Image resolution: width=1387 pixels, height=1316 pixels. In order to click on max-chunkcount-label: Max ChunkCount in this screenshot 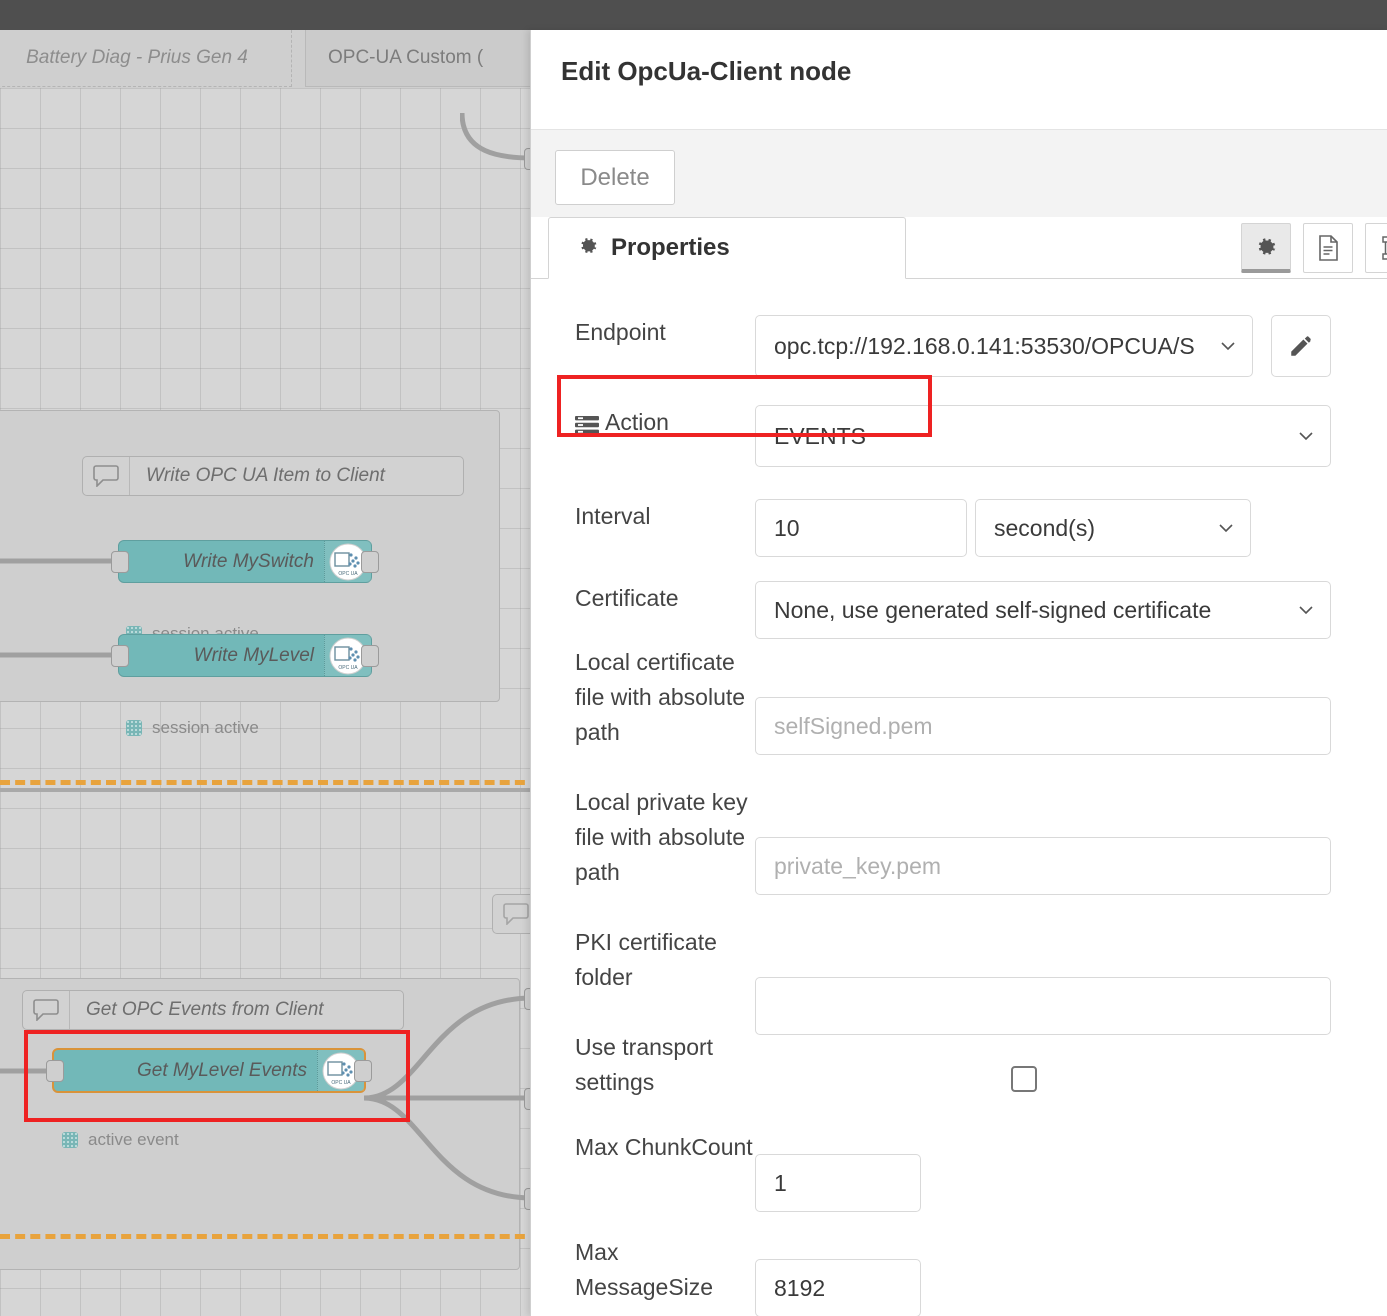, I will do `click(664, 1147)`.